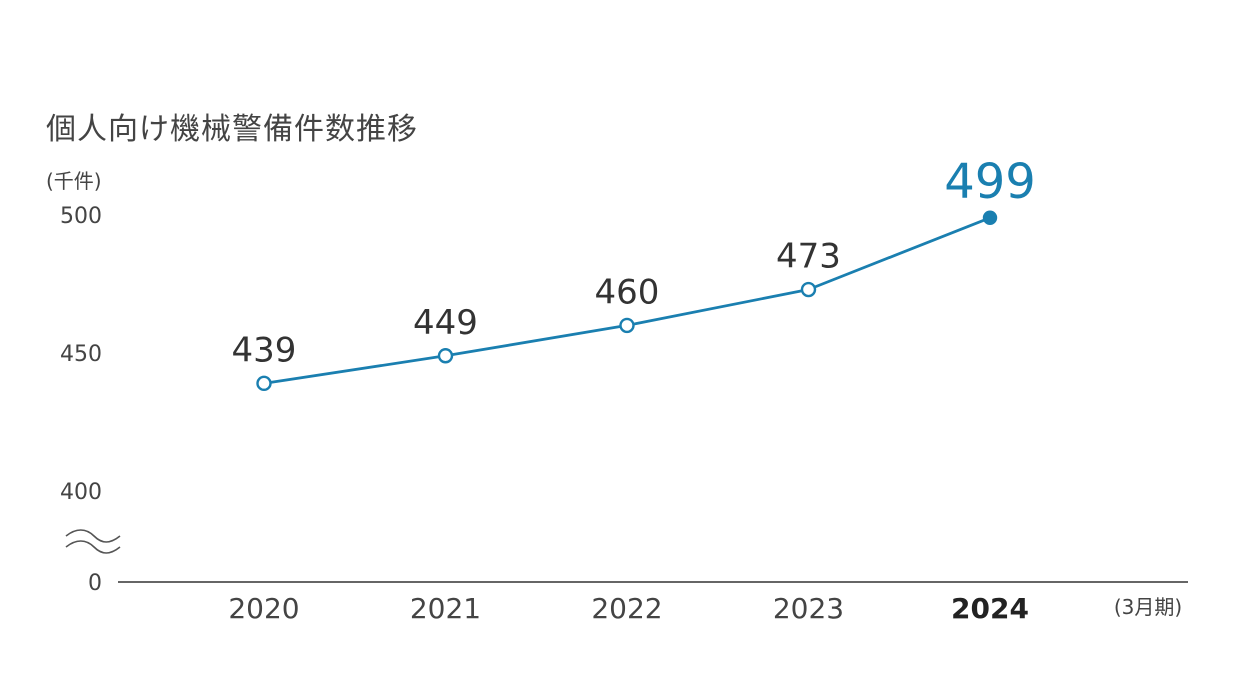 The height and width of the screenshot is (693, 1253). What do you see at coordinates (1148, 607) in the screenshot?
I see `x-axis-unit-label: (3月期)` at bounding box center [1148, 607].